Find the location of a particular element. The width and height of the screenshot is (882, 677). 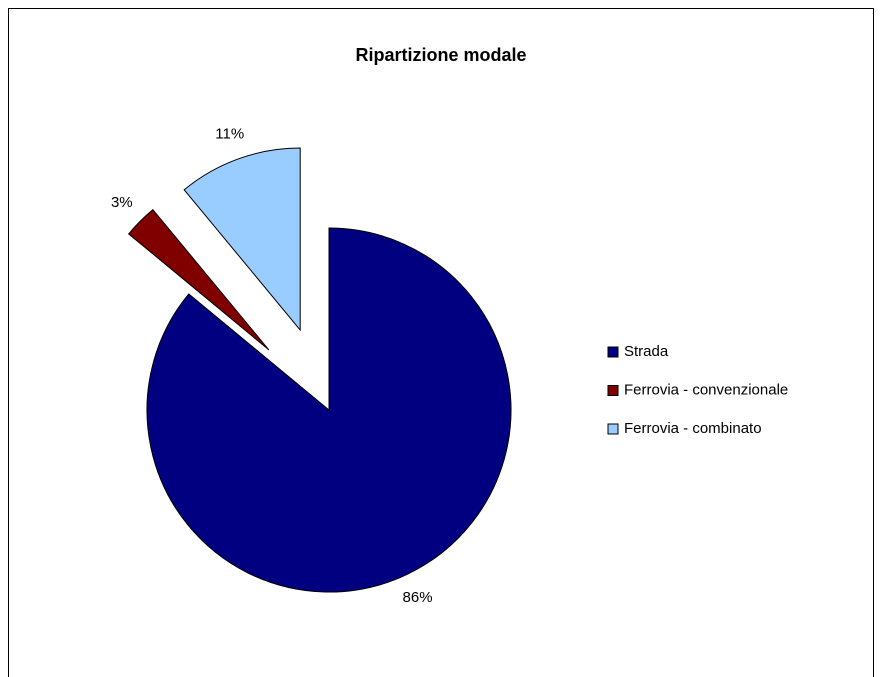

data-label: 3% is located at coordinates (122, 202).